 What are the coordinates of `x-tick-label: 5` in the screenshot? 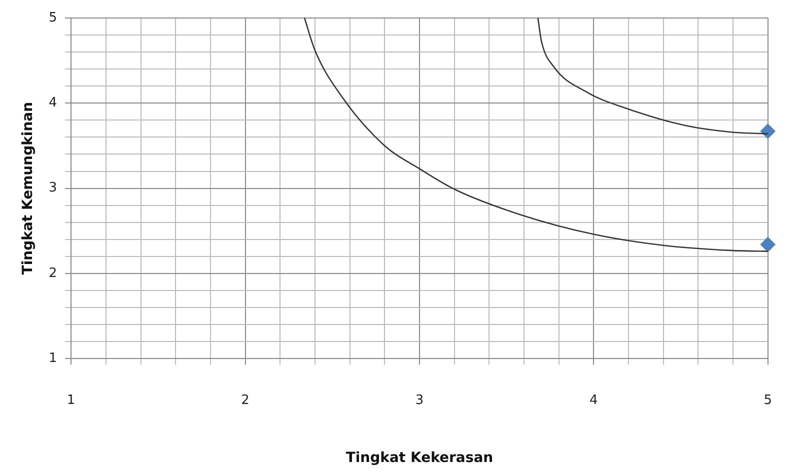 It's located at (768, 400).